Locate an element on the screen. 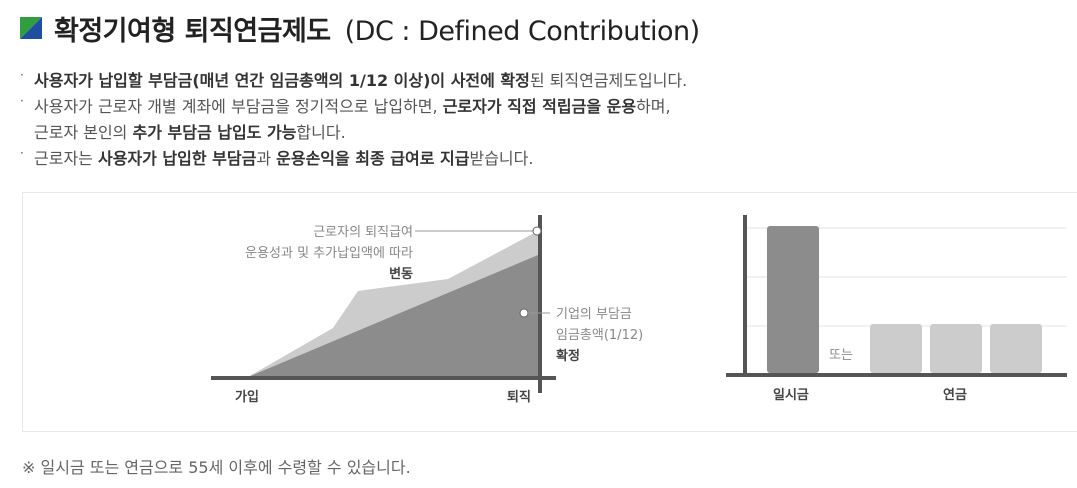 Image resolution: width=1077 pixels, height=488 pixels. lump-sum-label: 일시금 is located at coordinates (791, 395).